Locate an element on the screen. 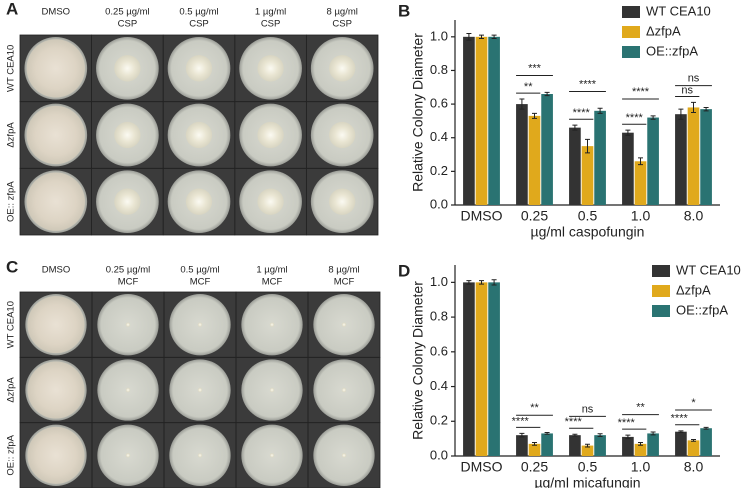 The image size is (750, 493). photo-divider is located at coordinates (342, 201).